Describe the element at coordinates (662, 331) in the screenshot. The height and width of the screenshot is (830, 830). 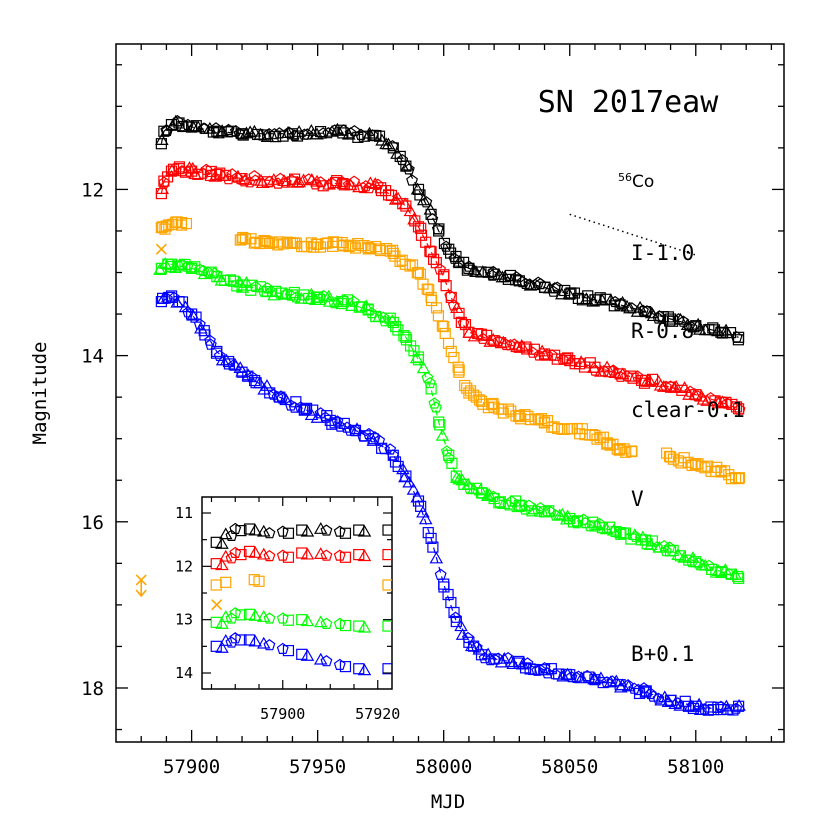
I see `series-label: R-0.8` at that location.